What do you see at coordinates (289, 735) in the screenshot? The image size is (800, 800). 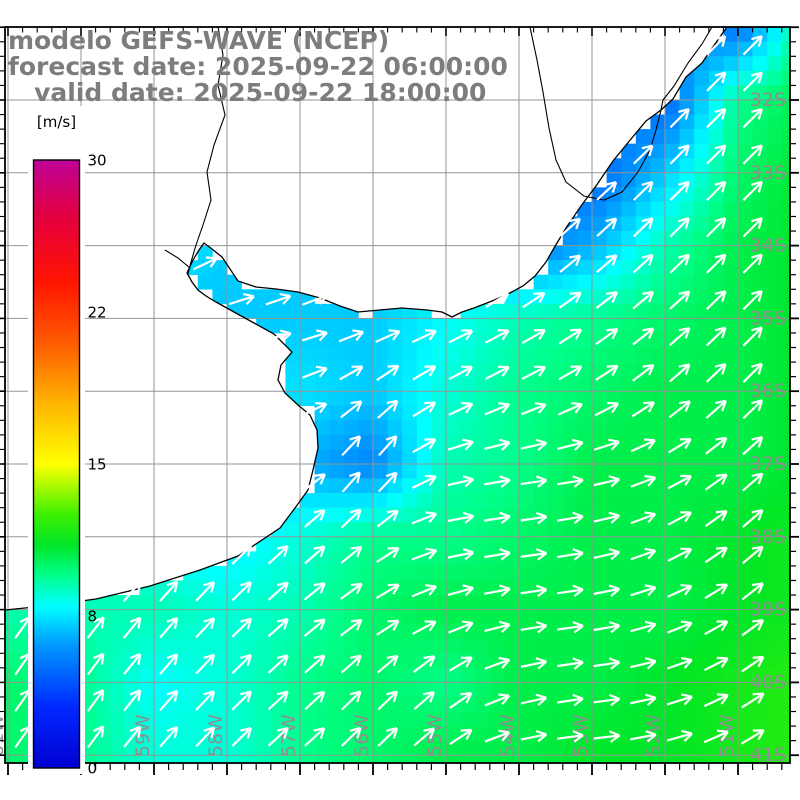 I see `lon-label: 57W` at bounding box center [289, 735].